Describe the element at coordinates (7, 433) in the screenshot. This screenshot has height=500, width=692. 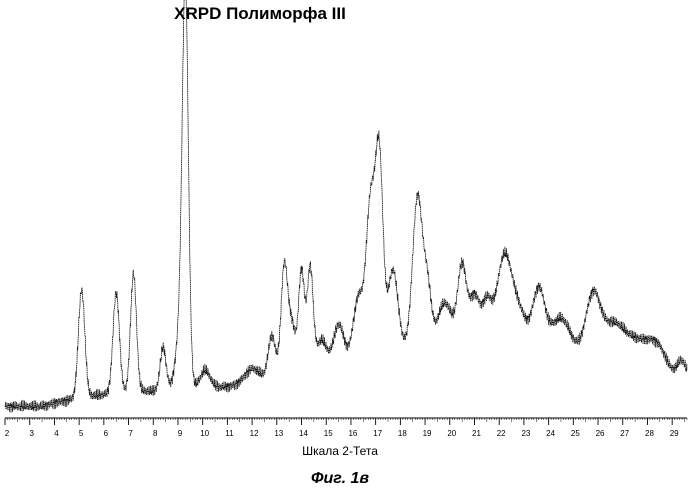
I see `x-tick-label: 2` at that location.